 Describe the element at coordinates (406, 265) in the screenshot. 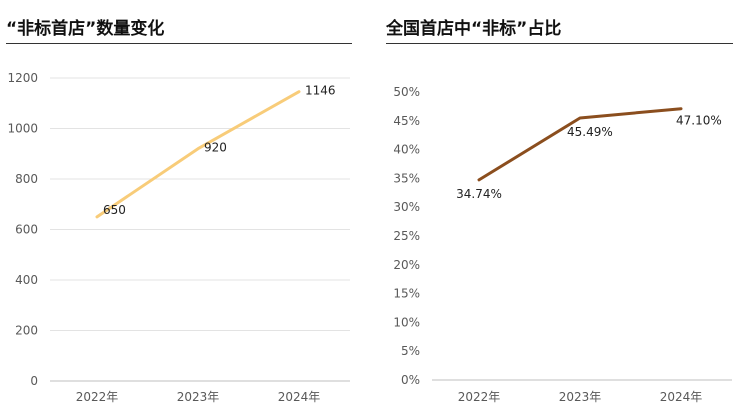

I see `y-tick-label: 20%` at that location.